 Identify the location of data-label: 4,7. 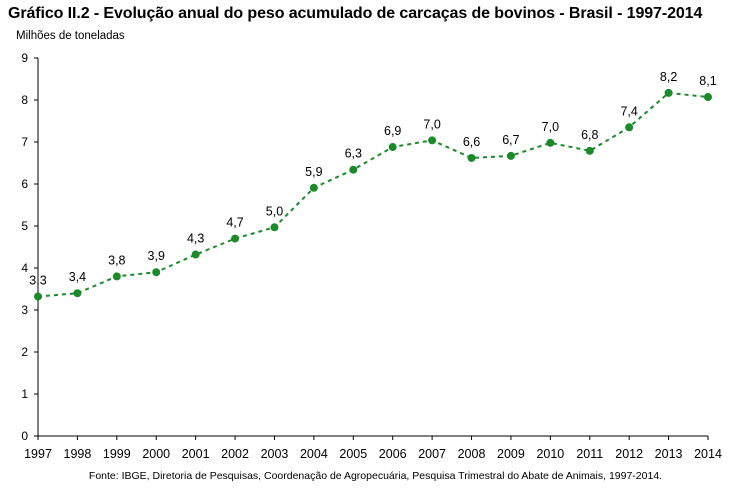
(234, 223).